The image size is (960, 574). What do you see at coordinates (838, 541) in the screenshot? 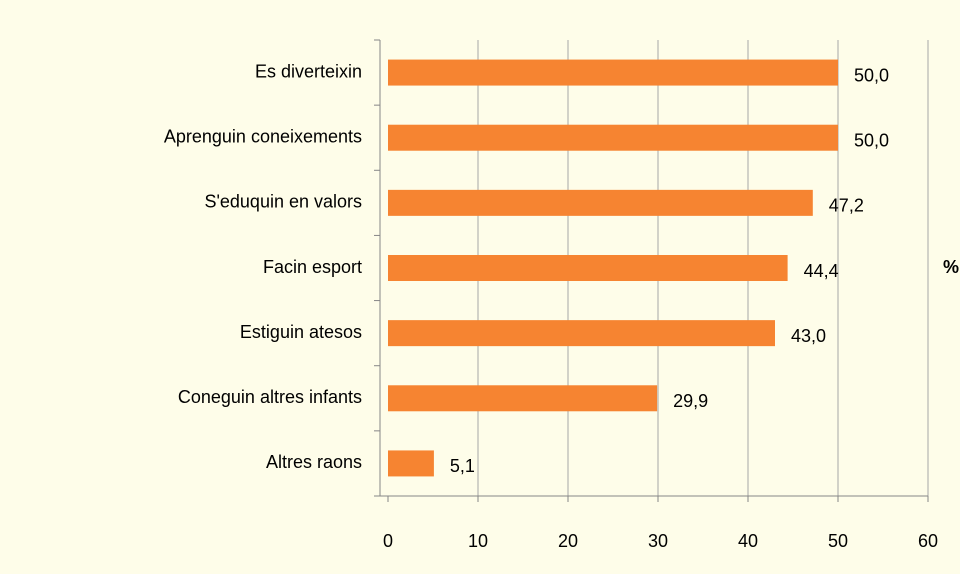
I see `x-tick-label: 50` at bounding box center [838, 541].